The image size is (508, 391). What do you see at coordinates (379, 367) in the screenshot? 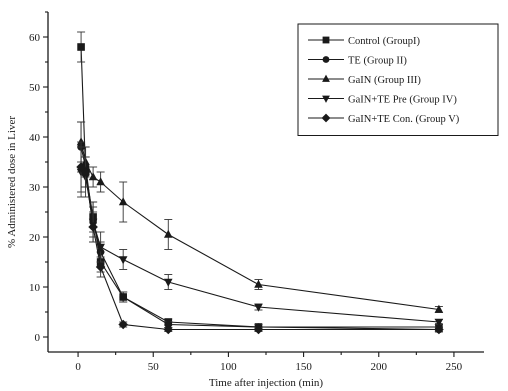
I see `x-tick-label: 200` at bounding box center [379, 367].